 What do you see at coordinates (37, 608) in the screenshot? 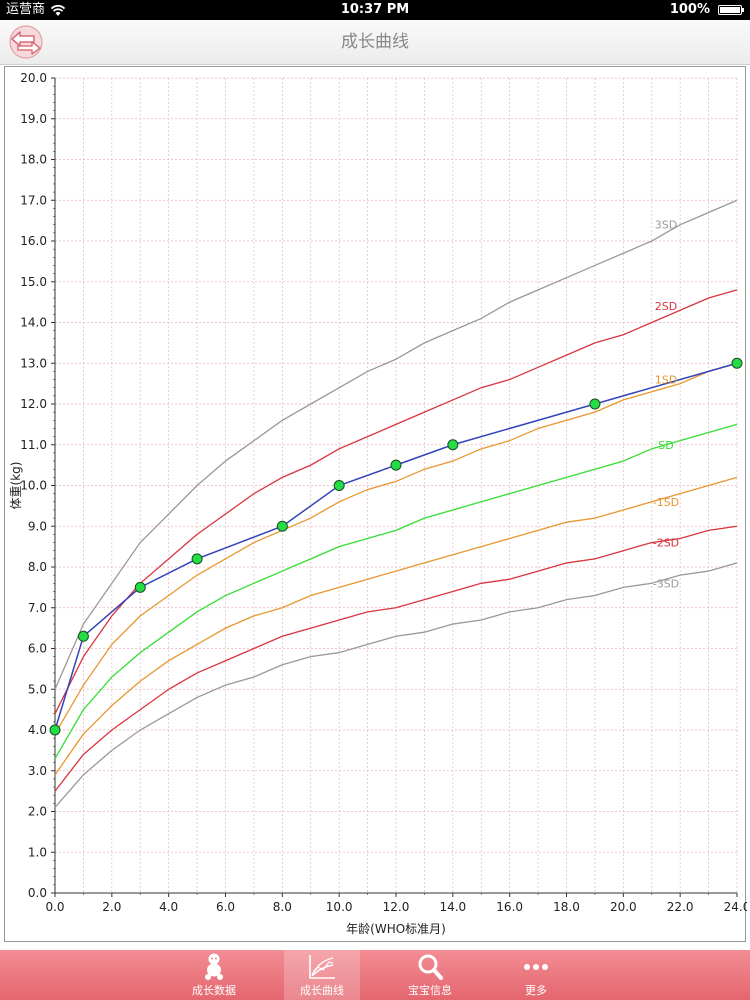
I see `y-tick-label: 7.0` at bounding box center [37, 608].